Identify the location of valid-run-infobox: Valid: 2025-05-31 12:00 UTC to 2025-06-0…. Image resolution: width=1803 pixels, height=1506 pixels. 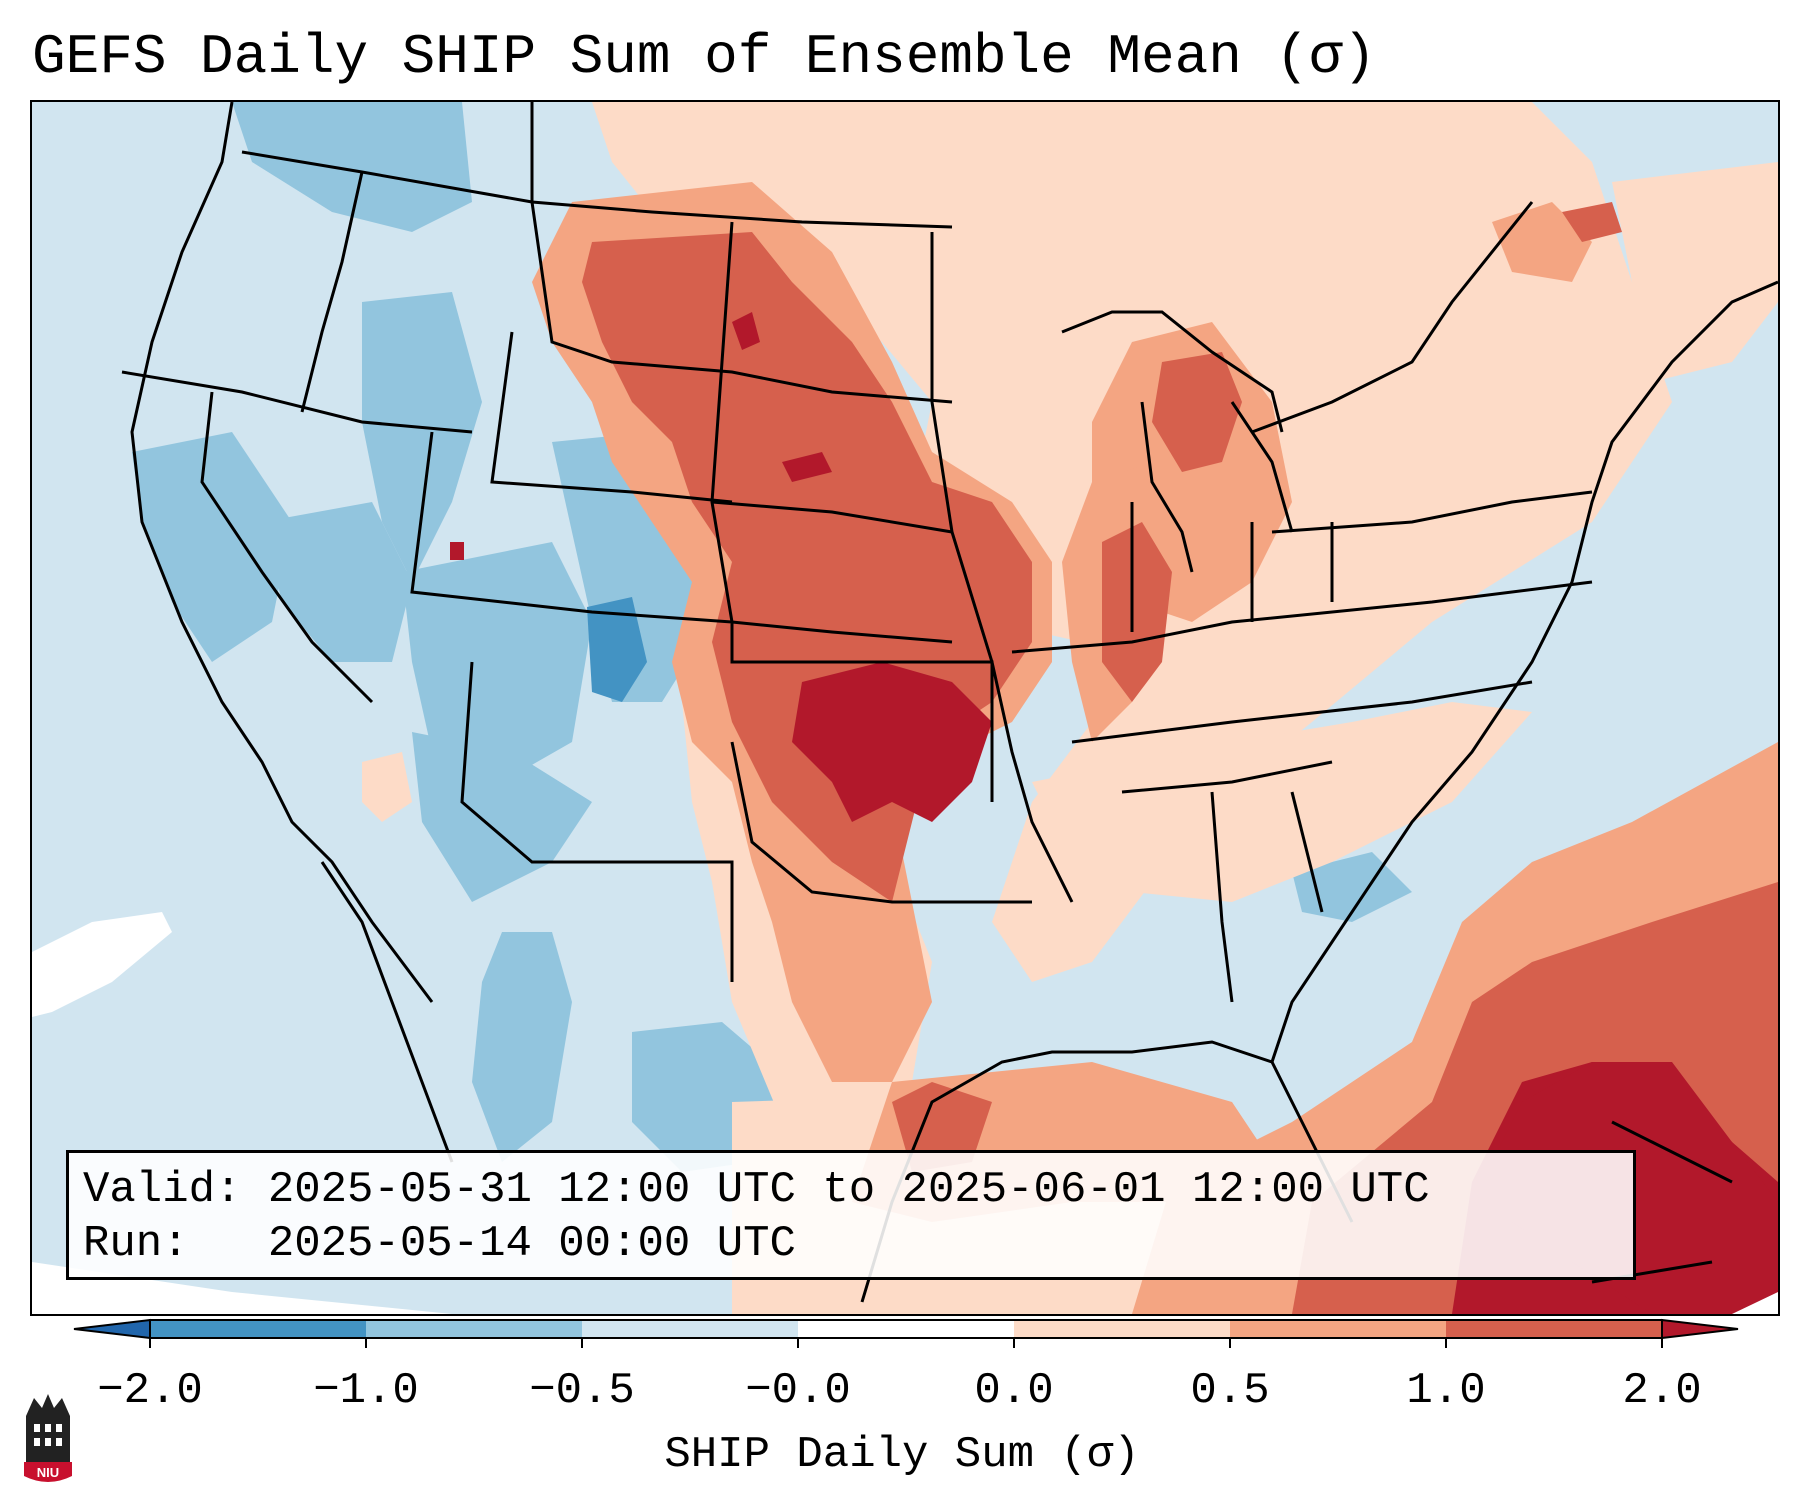
(851, 1215).